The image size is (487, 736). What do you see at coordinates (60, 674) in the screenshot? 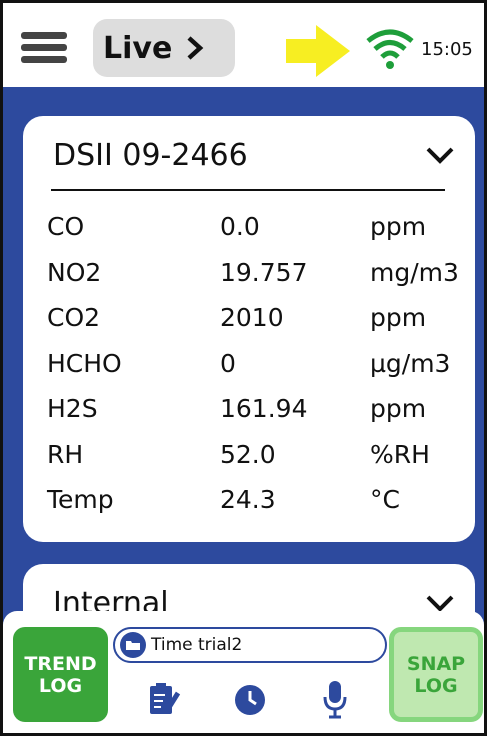
I see `trend-log-button: TREND LOG` at bounding box center [60, 674].